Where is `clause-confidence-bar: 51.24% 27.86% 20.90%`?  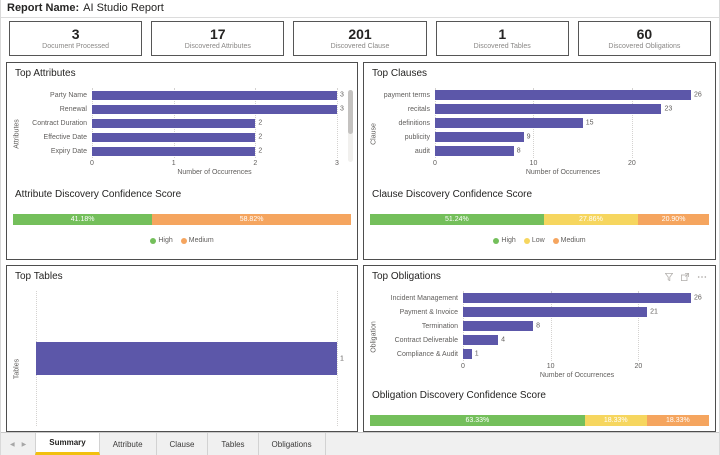 clause-confidence-bar: 51.24% 27.86% 20.90% is located at coordinates (539, 219).